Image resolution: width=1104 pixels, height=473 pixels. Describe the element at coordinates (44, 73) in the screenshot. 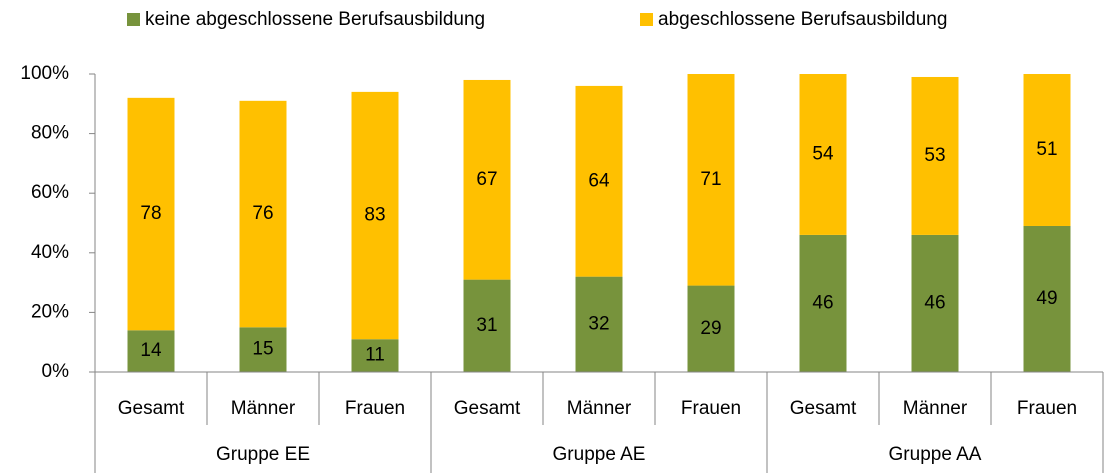

I see `y-tick-label: 100%` at that location.